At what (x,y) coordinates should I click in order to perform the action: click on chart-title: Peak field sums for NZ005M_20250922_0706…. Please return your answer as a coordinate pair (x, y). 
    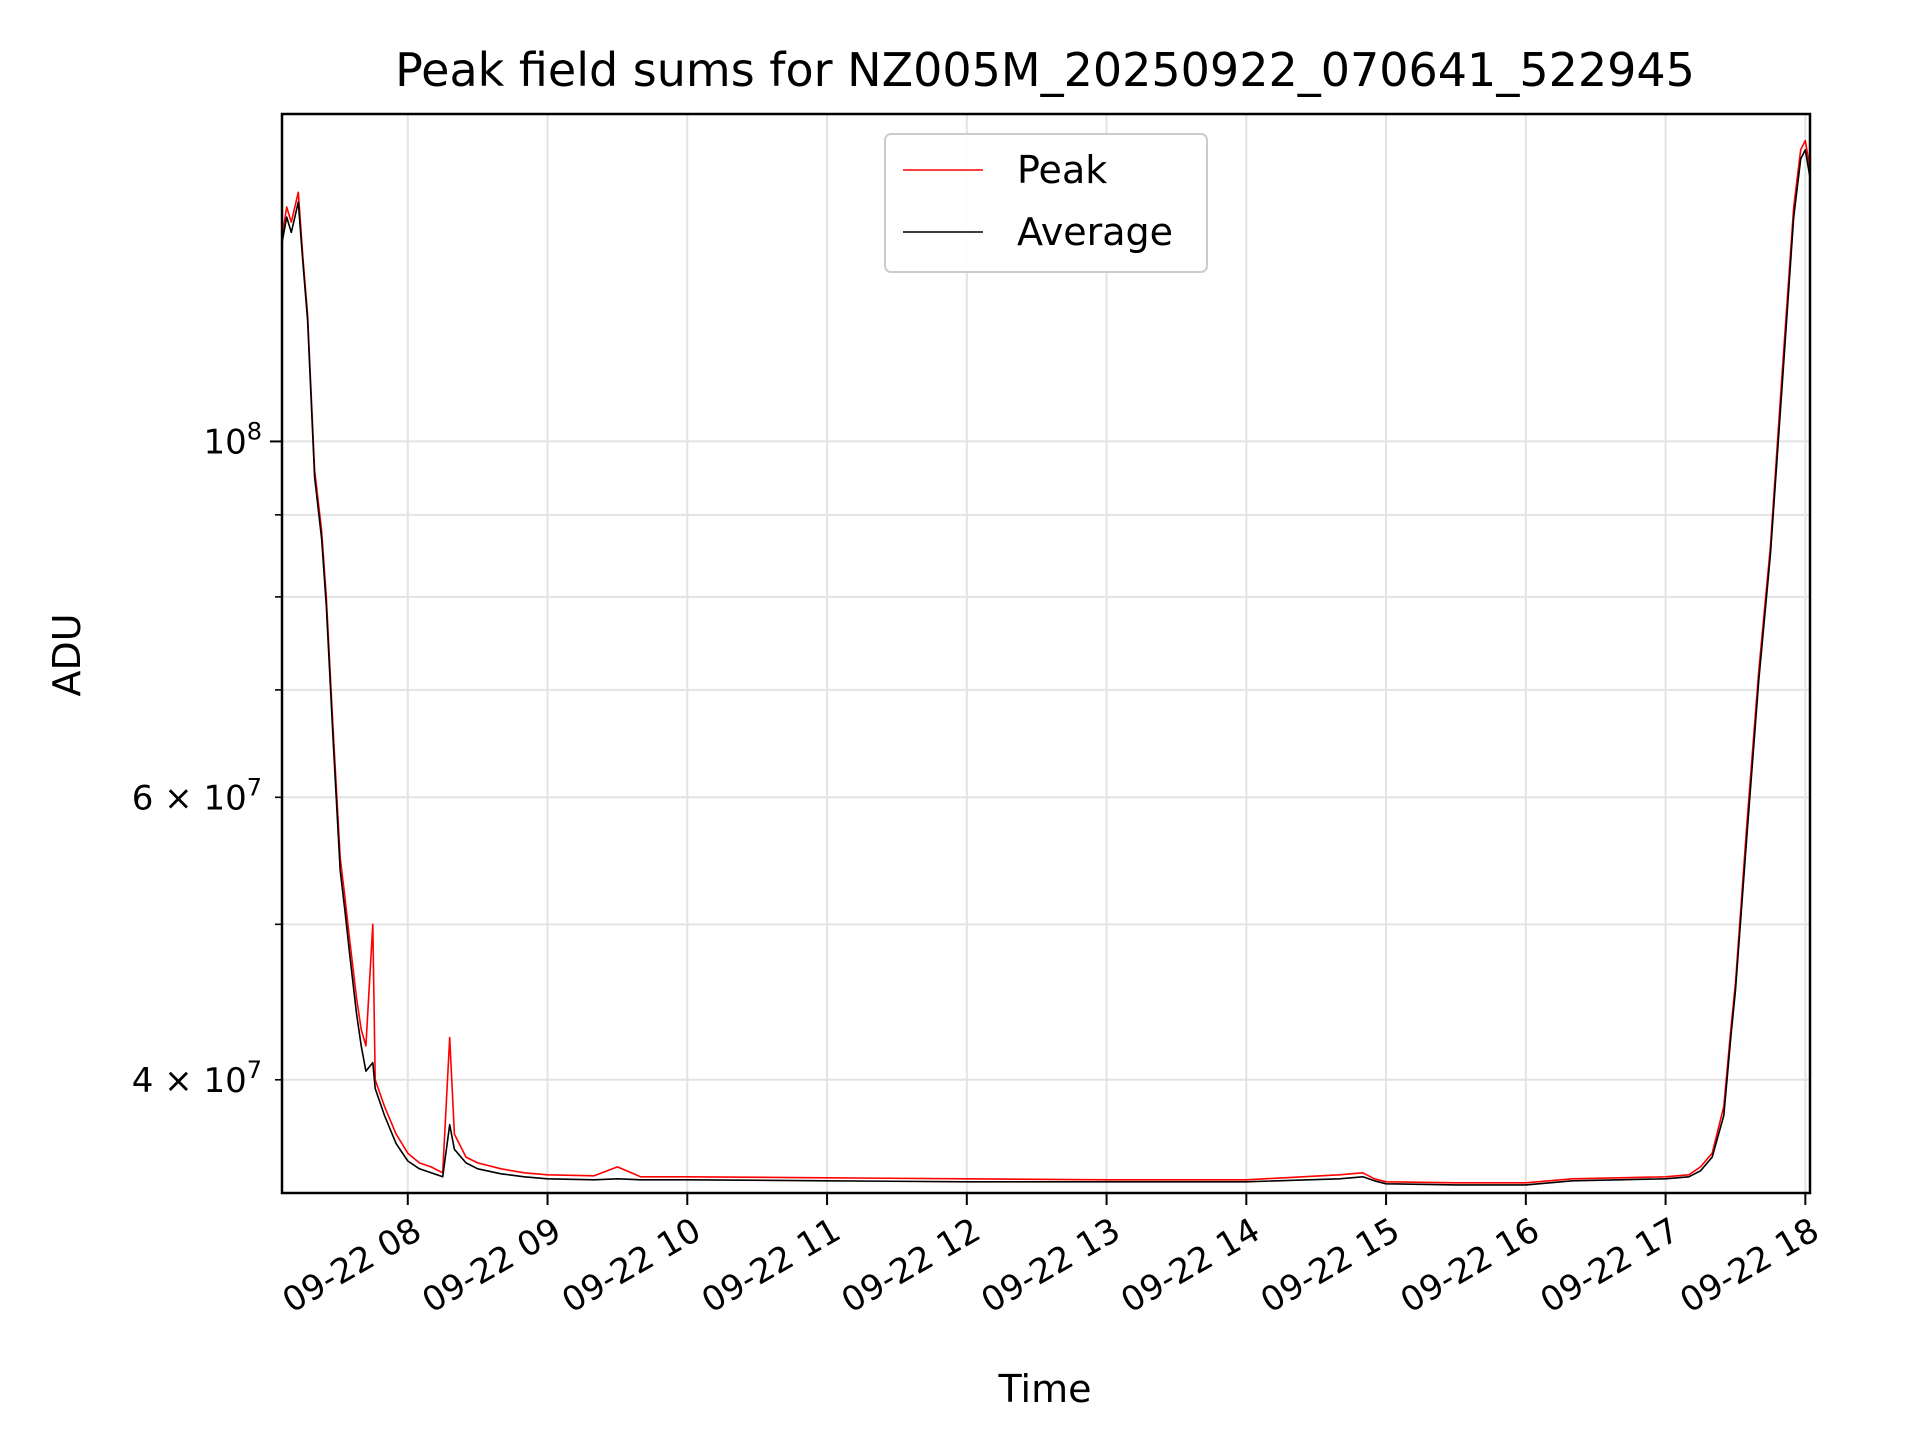
    Looking at the image, I should click on (1045, 70).